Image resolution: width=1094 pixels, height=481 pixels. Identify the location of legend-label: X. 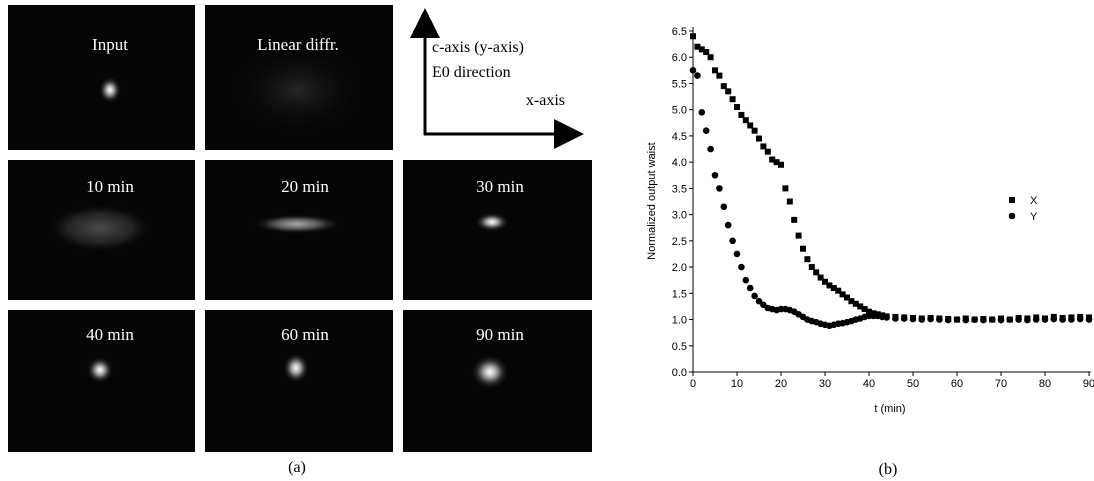
(1034, 201).